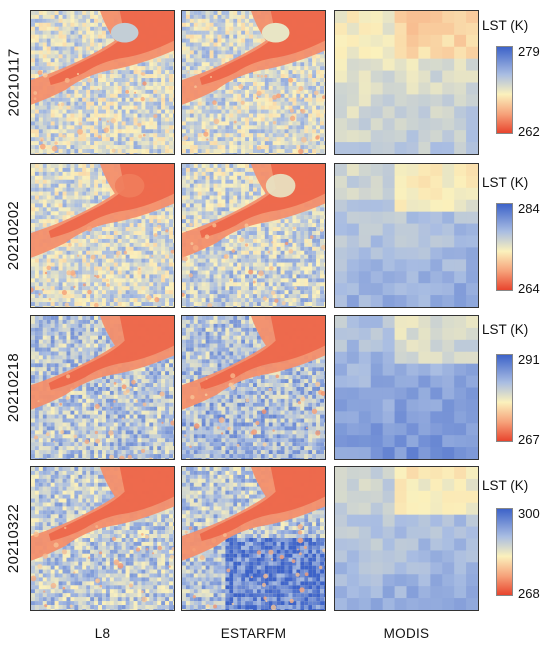 This screenshot has height=650, width=550. Describe the element at coordinates (406, 633) in the screenshot. I see `column-label-modis: MODIS` at that location.